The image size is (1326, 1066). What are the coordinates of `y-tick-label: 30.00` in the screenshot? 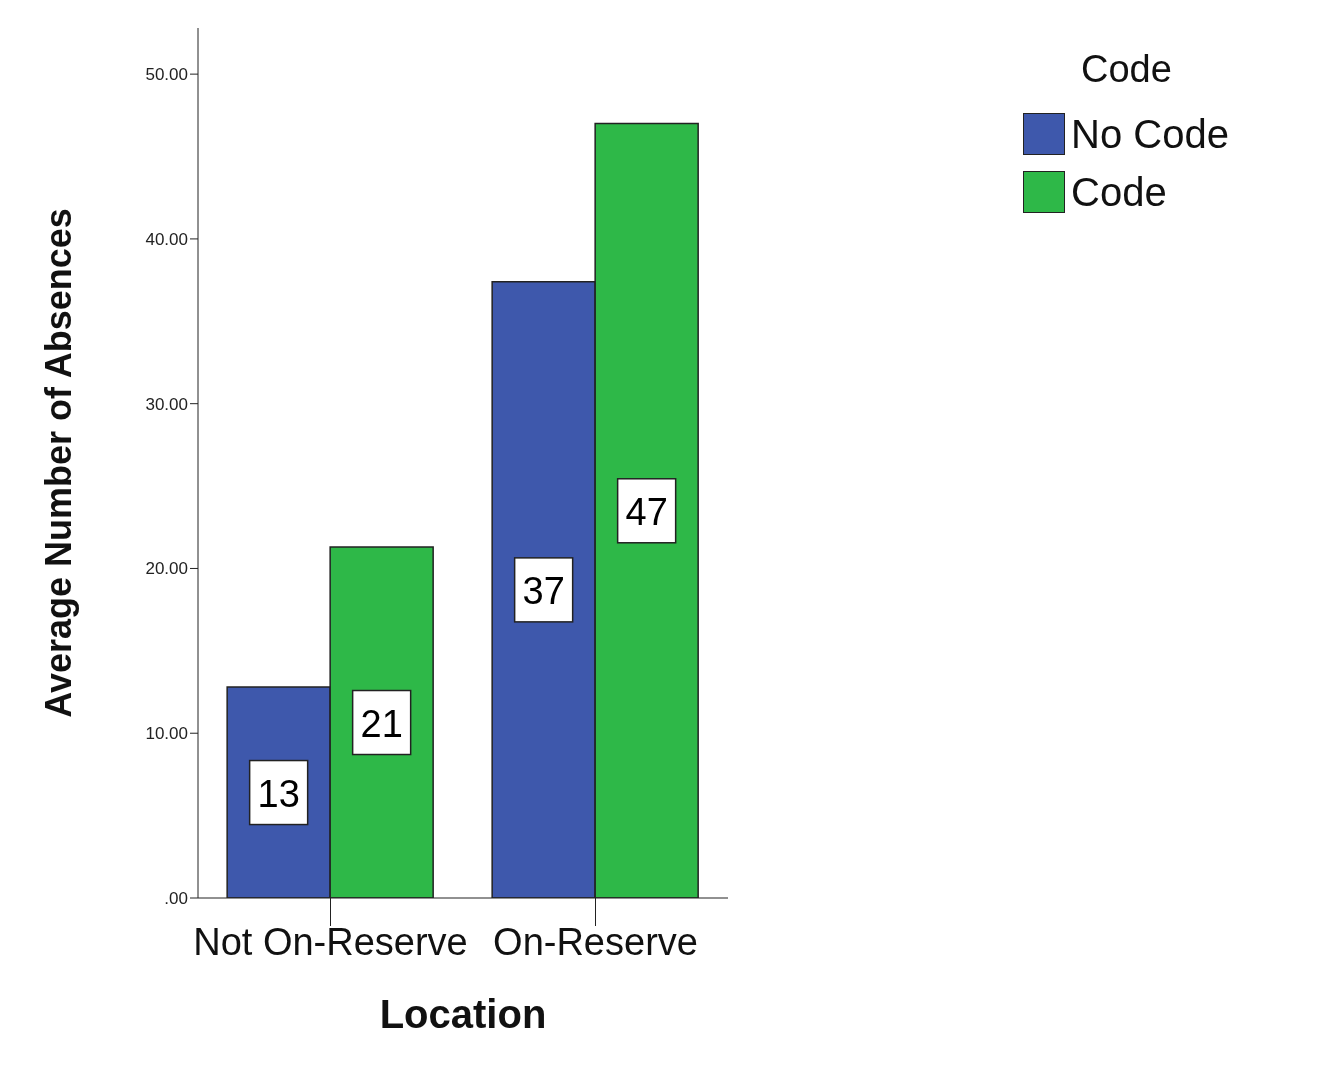 It's located at (166, 404).